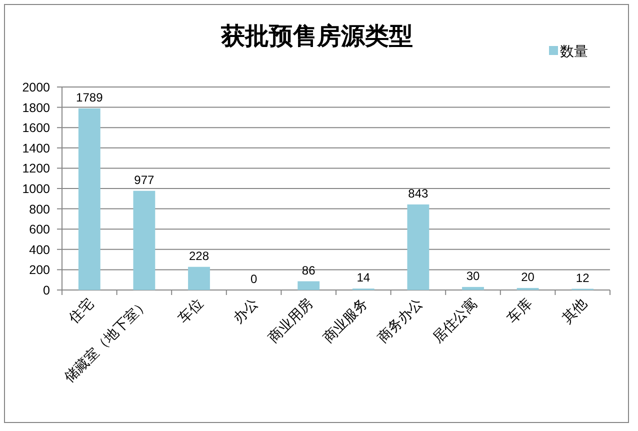 The image size is (638, 431). I want to click on data-label: 12, so click(583, 277).